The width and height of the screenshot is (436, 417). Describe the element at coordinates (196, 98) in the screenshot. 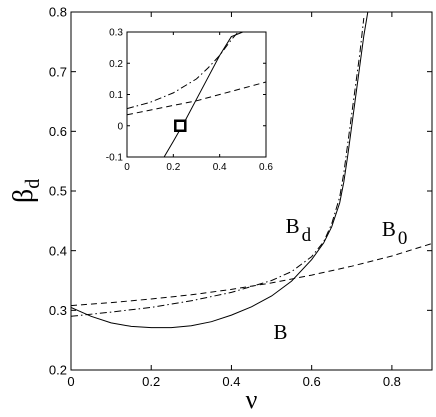

I see `inset-series-dashed-line` at that location.